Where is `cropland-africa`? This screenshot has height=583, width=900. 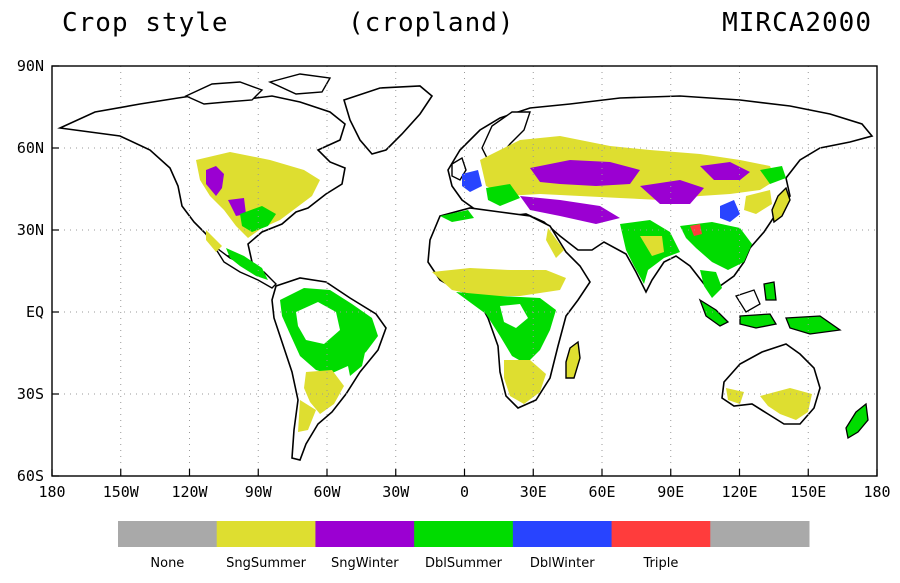 cropland-africa is located at coordinates (499, 307).